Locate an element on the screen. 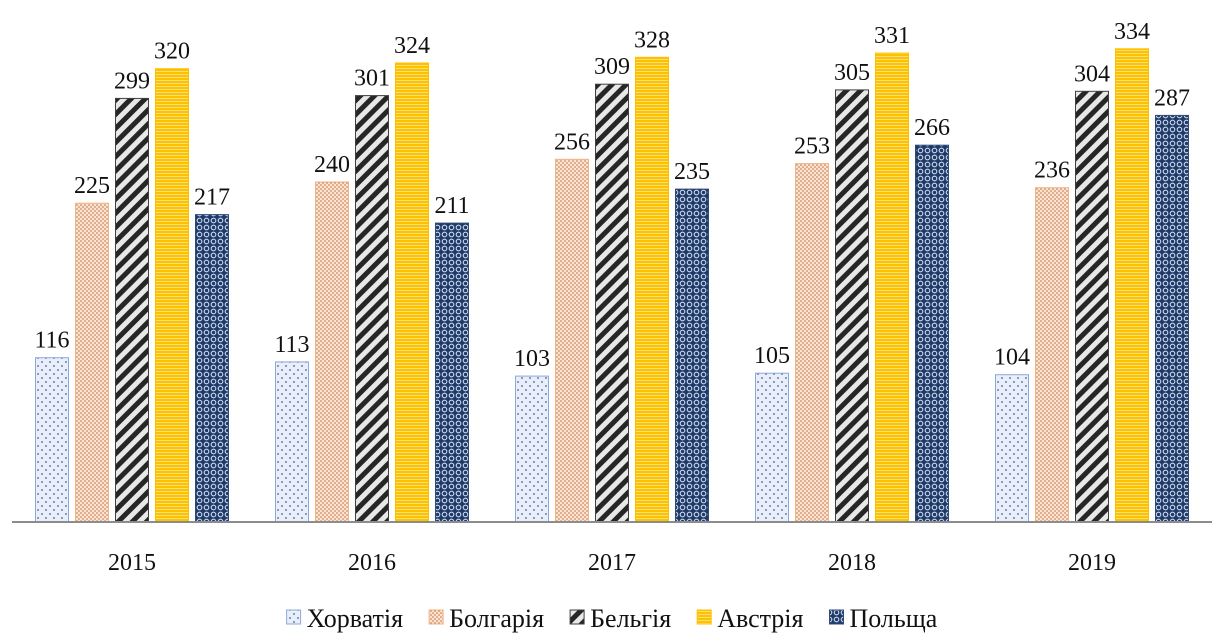  data-label-2016-4: 324 is located at coordinates (412, 46).